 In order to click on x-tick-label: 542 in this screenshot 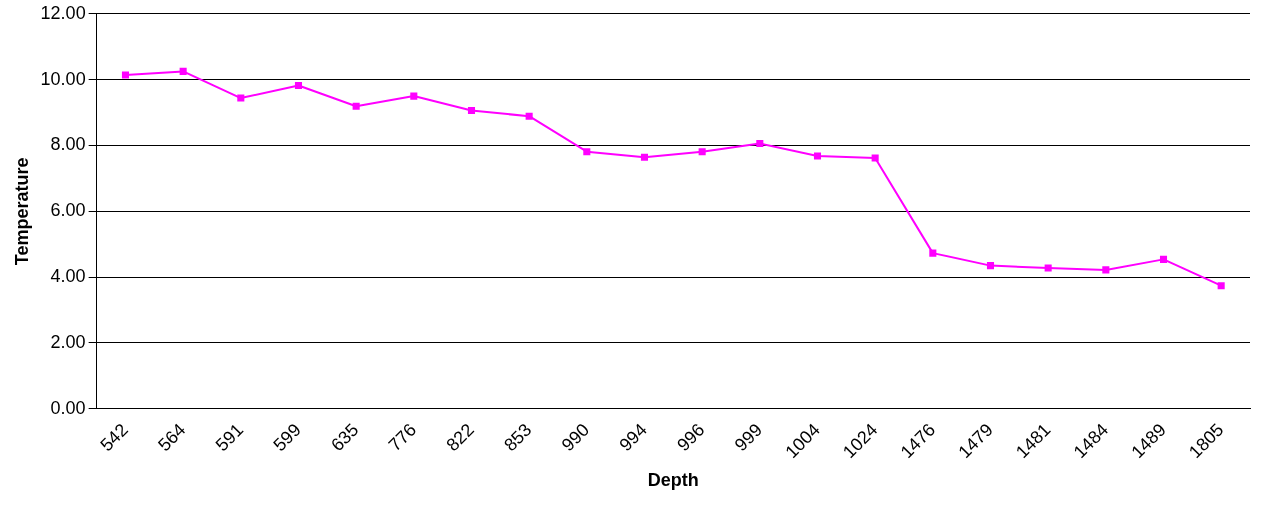, I will do `click(114, 437)`.